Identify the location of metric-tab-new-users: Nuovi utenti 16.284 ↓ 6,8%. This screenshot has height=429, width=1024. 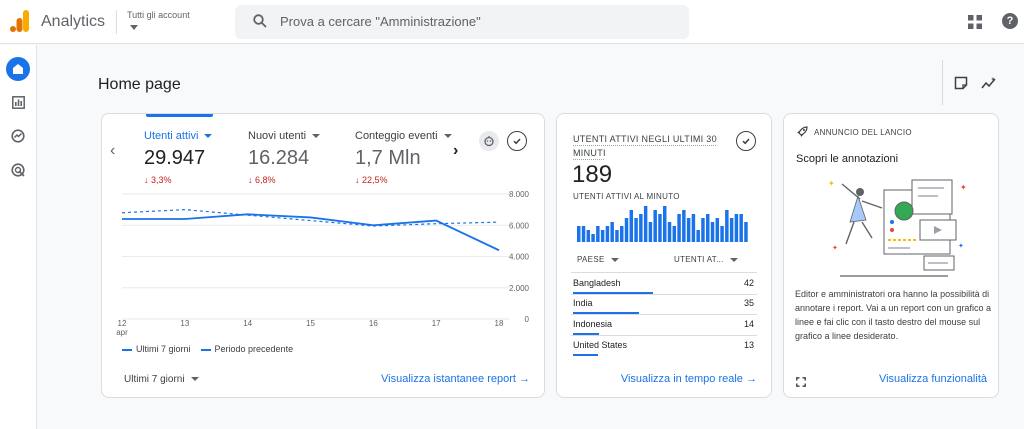
(284, 157).